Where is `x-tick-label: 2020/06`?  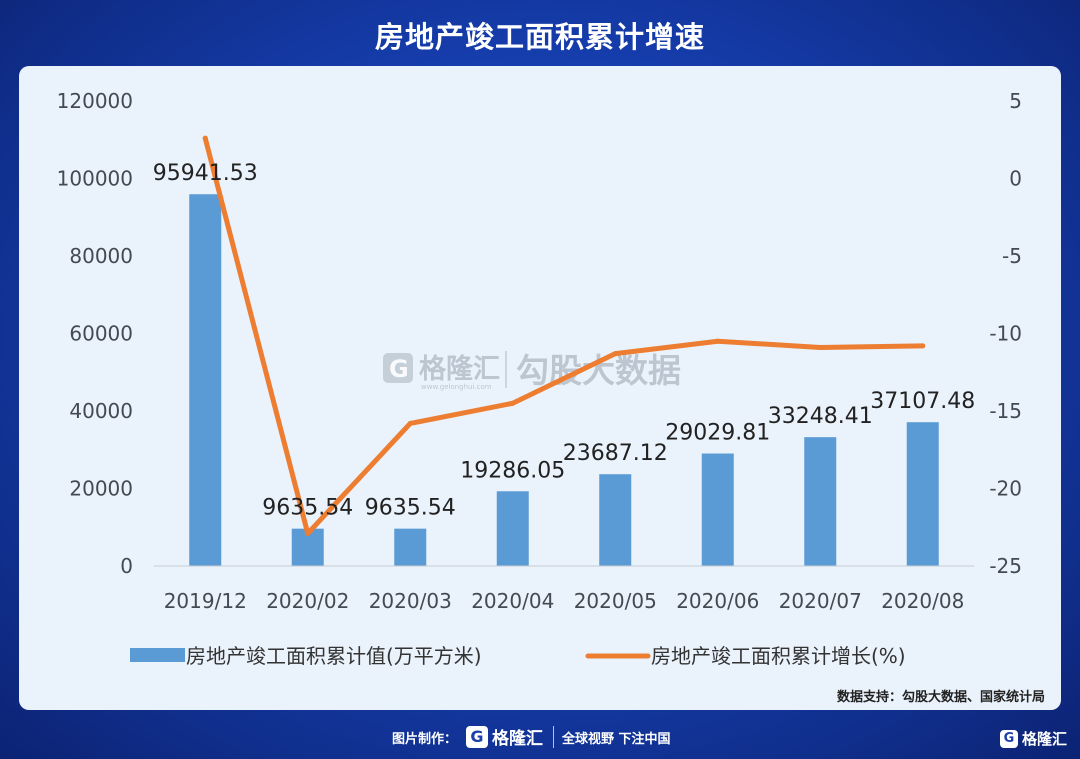 x-tick-label: 2020/06 is located at coordinates (717, 601).